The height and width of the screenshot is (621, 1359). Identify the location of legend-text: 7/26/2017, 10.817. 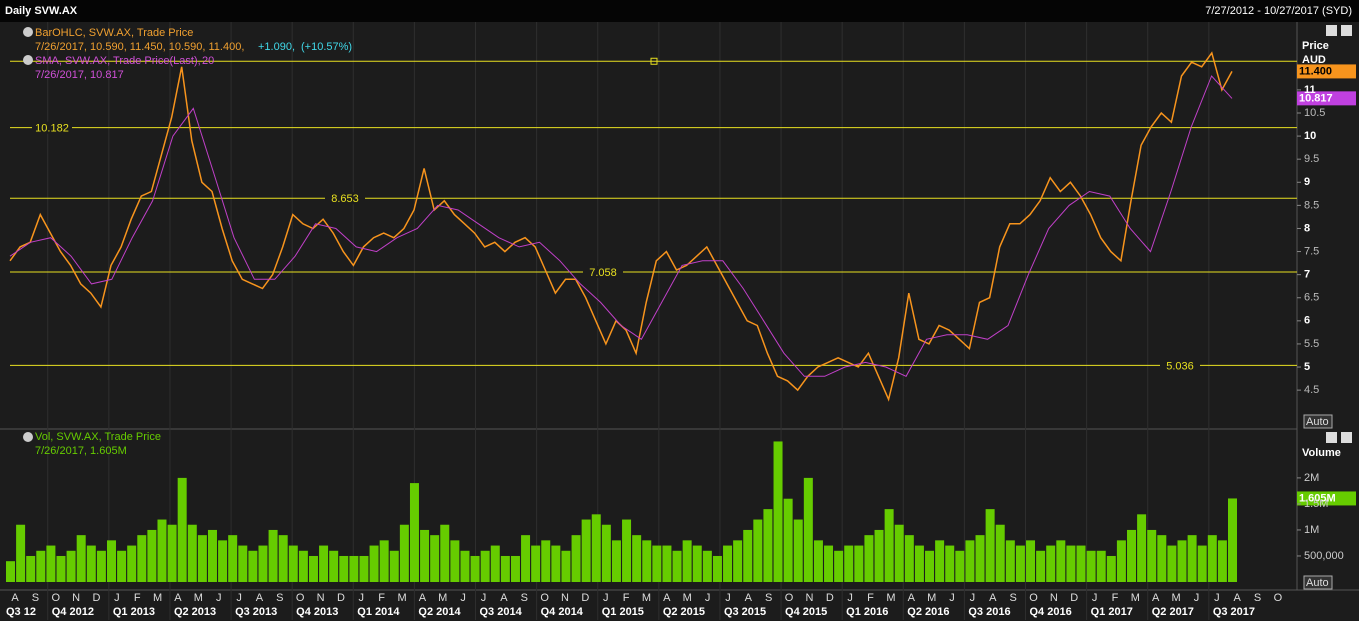
(79, 75).